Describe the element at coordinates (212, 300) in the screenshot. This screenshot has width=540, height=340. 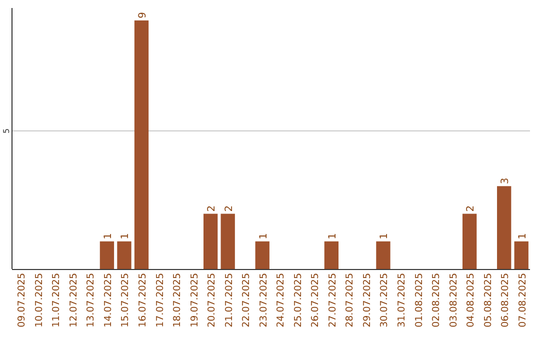
I see `x-tick-label: 20.07.2025` at that location.